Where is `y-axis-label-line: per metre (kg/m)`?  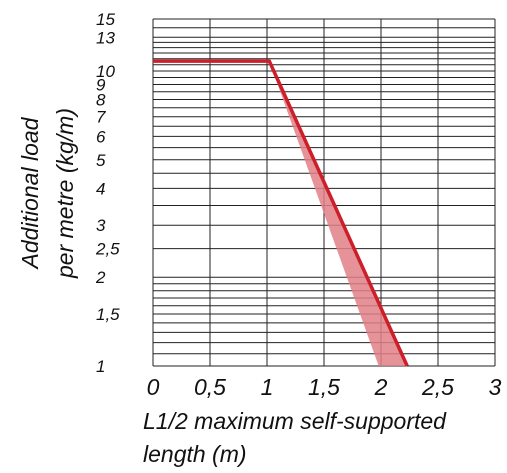 y-axis-label-line: per metre (kg/m) is located at coordinates (65, 193).